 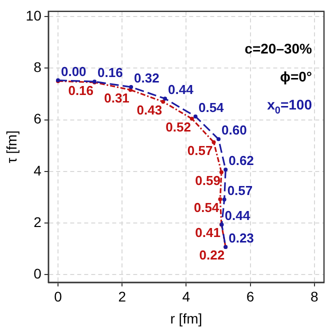 I want to click on y-tick-label: 0, so click(x=38, y=274).